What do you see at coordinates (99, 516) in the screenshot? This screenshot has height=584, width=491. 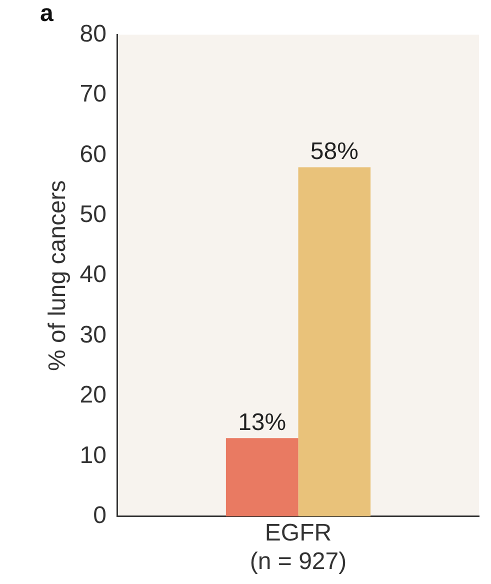 I see `y-tick-label: 0` at bounding box center [99, 516].